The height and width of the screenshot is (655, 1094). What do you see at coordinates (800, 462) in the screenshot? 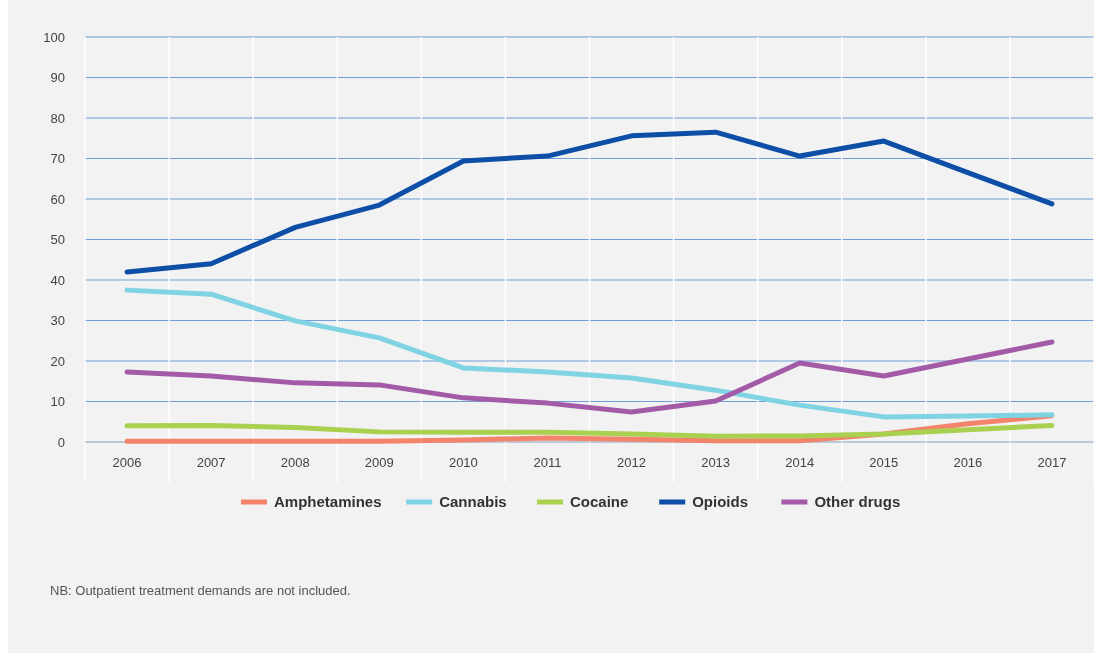
I see `x-tick-label: 2014` at bounding box center [800, 462].